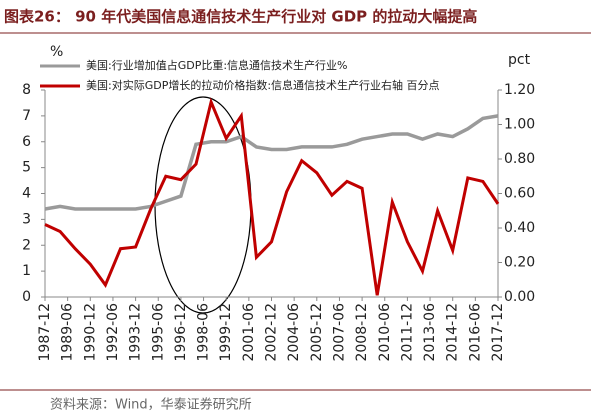  Describe the element at coordinates (26, 142) in the screenshot. I see `y-tick-label: 6` at that location.